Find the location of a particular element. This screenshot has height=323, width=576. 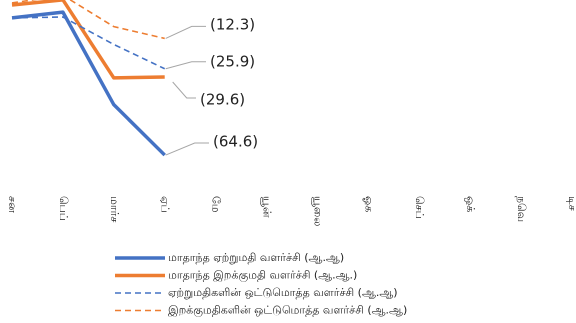

legend-label: இறக்குமதிகளின் ஒட்டுமொத்த வளர்ச்சி (ஆ.ஆ) is located at coordinates (287, 311).